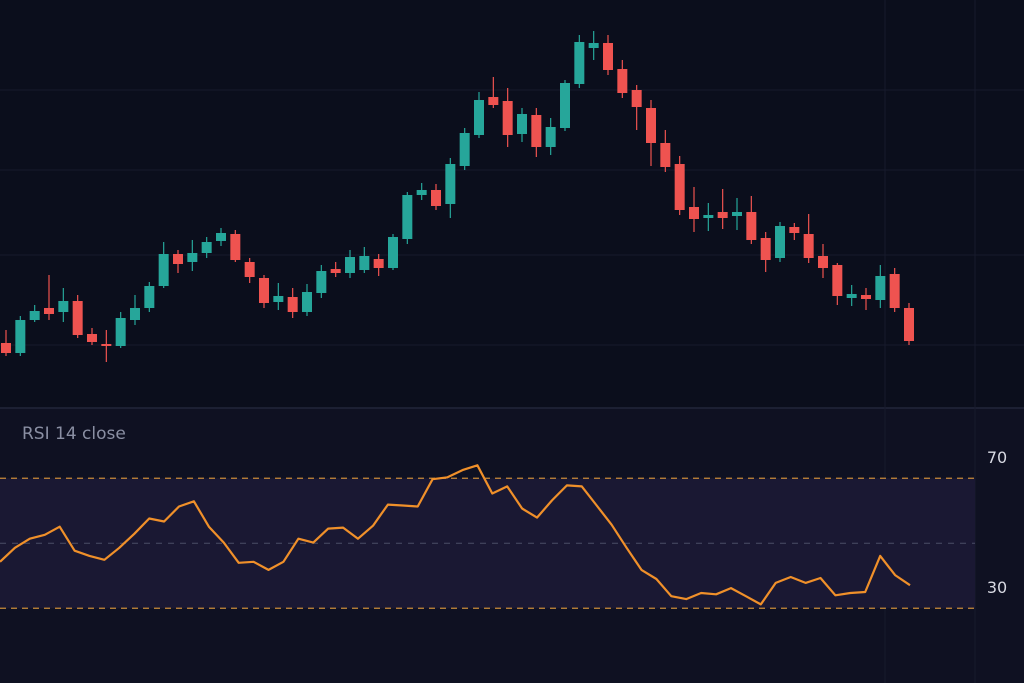 Image resolution: width=1024 pixels, height=683 pixels. What do you see at coordinates (997, 587) in the screenshot?
I see `y-tick-label: 30` at bounding box center [997, 587].